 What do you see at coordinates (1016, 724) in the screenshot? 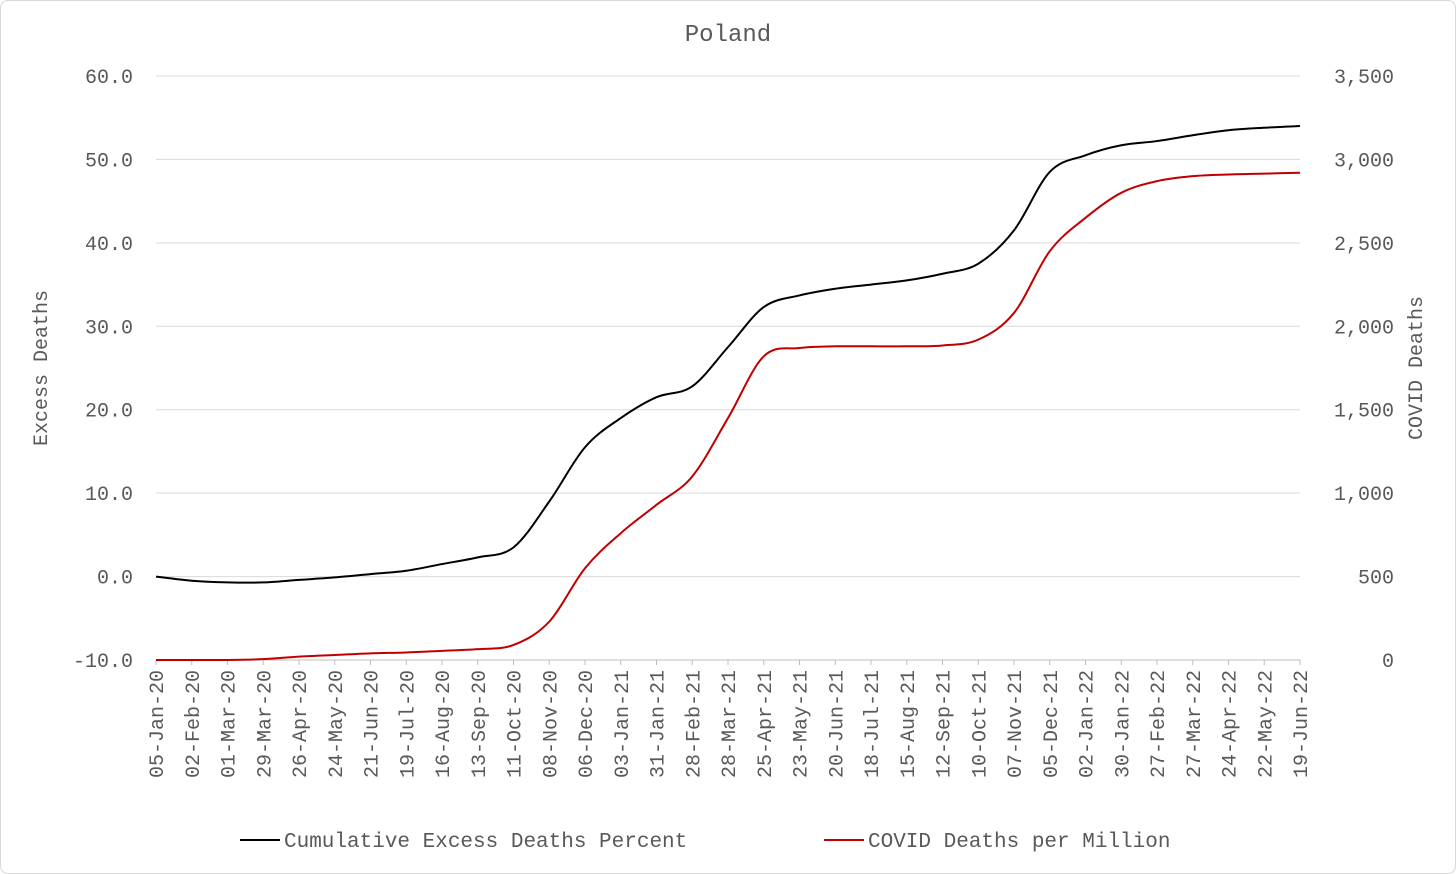
I see `x-tick-label: 07-Nov-21` at bounding box center [1016, 724].